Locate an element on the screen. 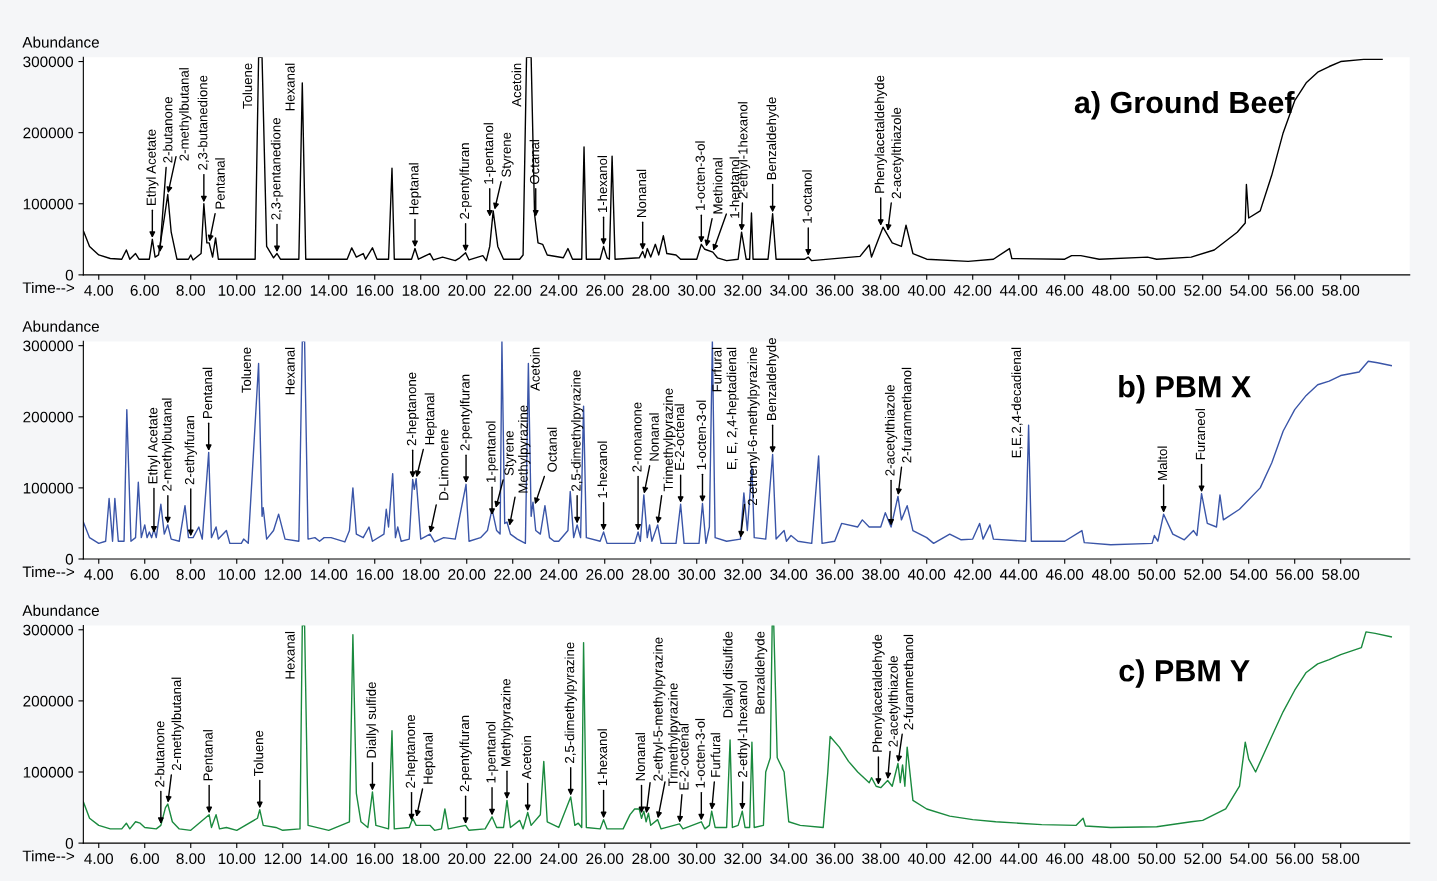  annotation: 2,3-pentanedione is located at coordinates (277, 169).